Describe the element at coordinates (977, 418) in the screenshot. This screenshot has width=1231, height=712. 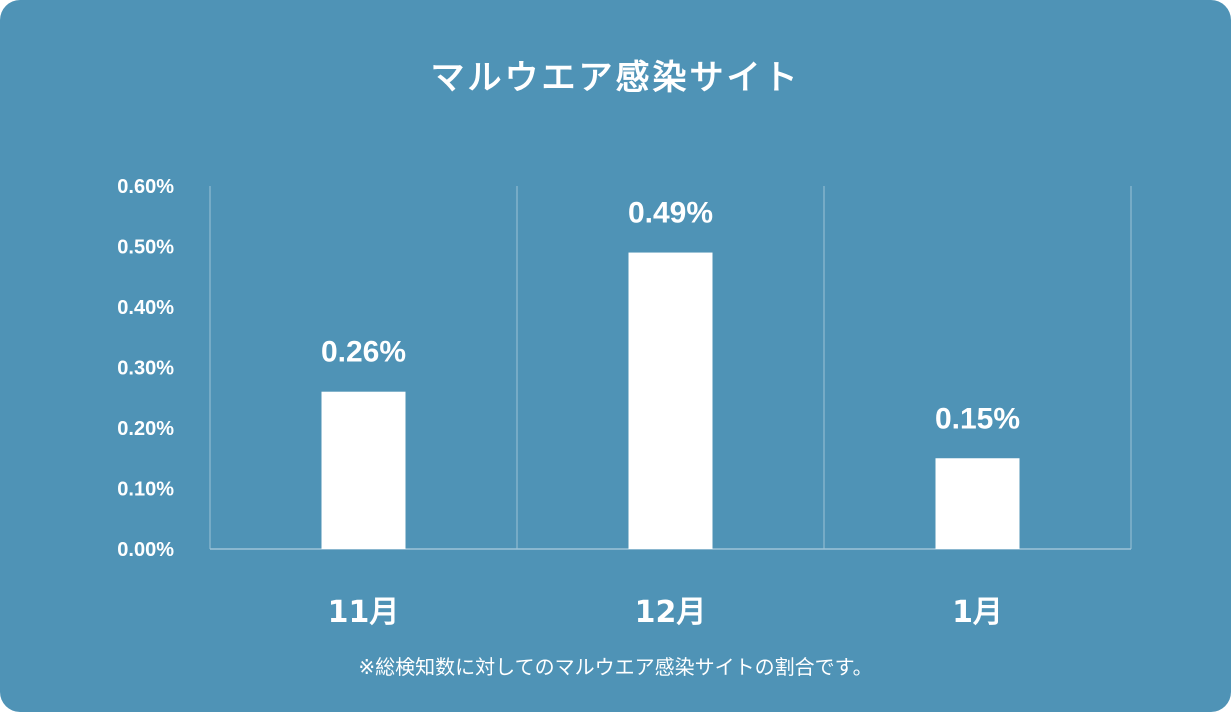
I see `data-label: 0.15%` at that location.